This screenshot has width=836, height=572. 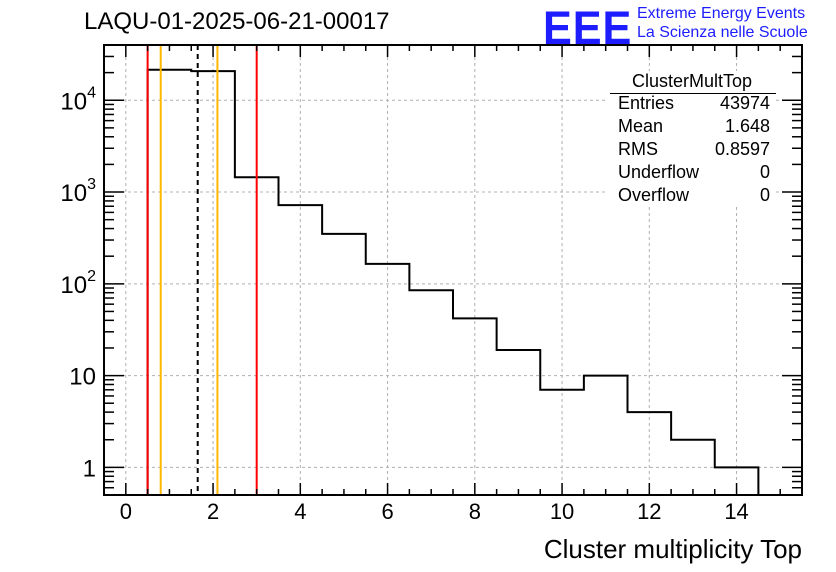 I want to click on y-tick-label: 1, so click(x=89, y=468).